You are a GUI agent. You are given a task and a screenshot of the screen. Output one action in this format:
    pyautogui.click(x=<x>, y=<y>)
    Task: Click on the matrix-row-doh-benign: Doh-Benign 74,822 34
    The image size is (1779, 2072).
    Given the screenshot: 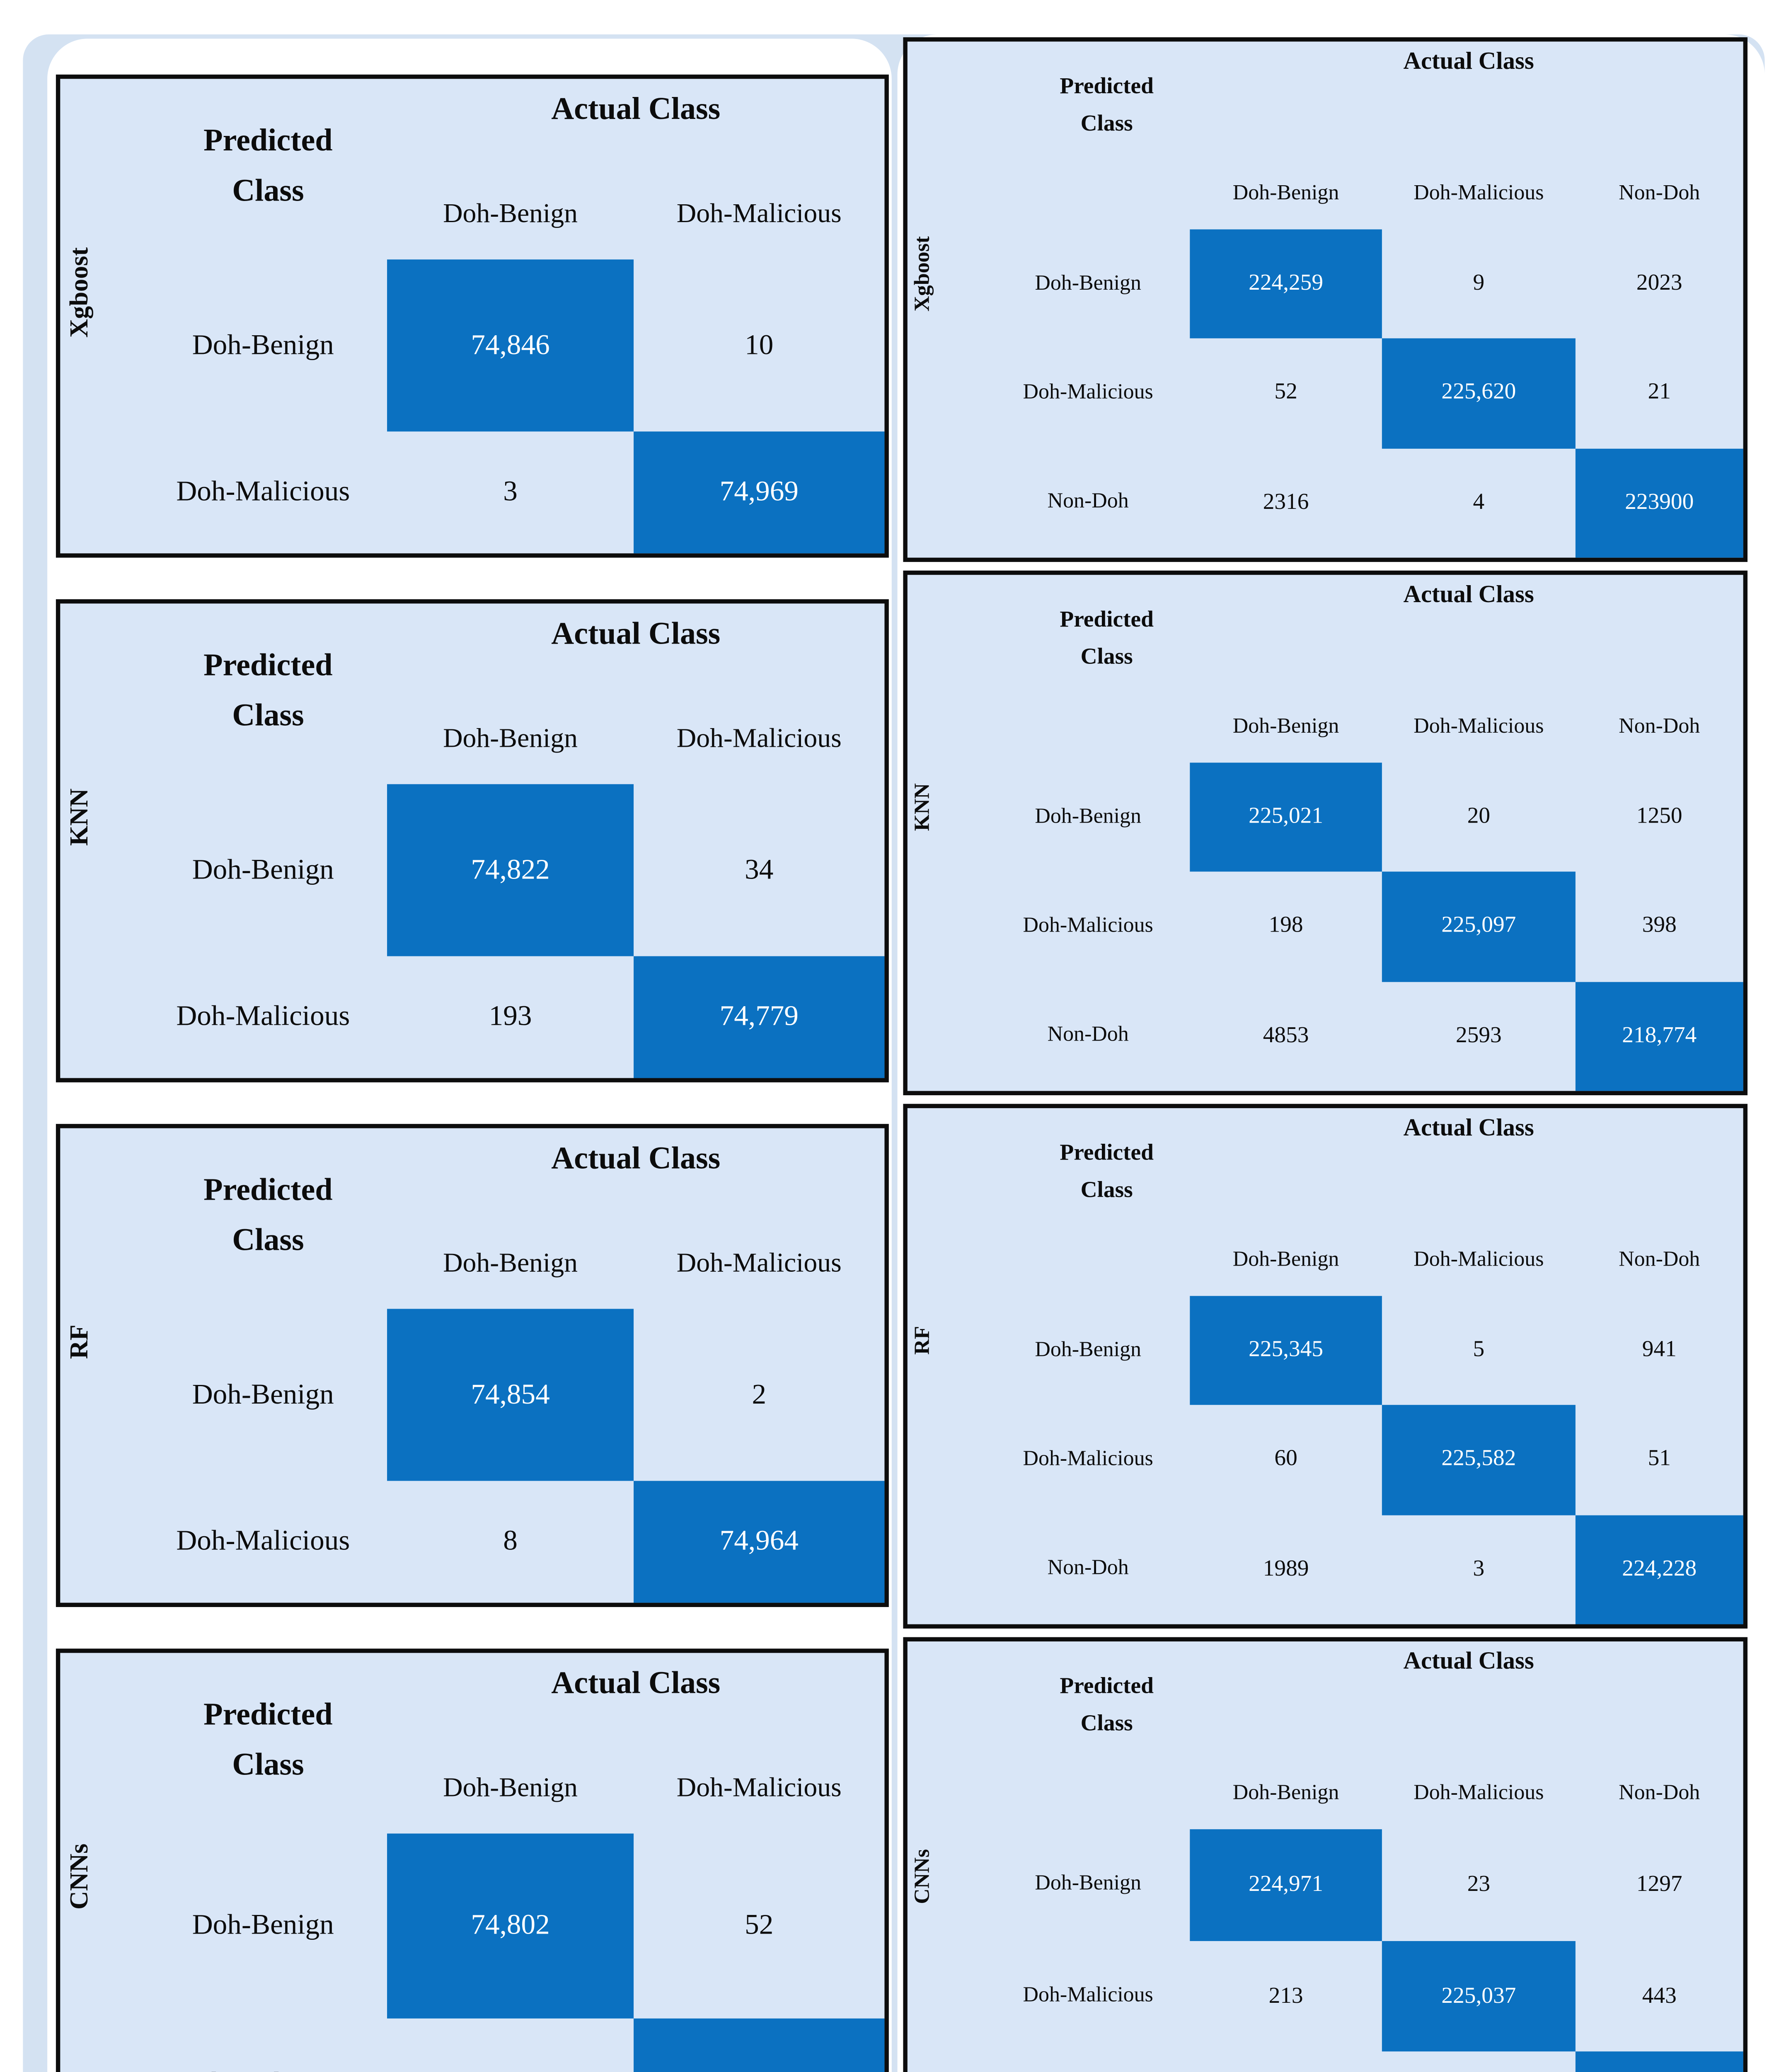 What is the action you would take?
    pyautogui.click(x=472, y=870)
    